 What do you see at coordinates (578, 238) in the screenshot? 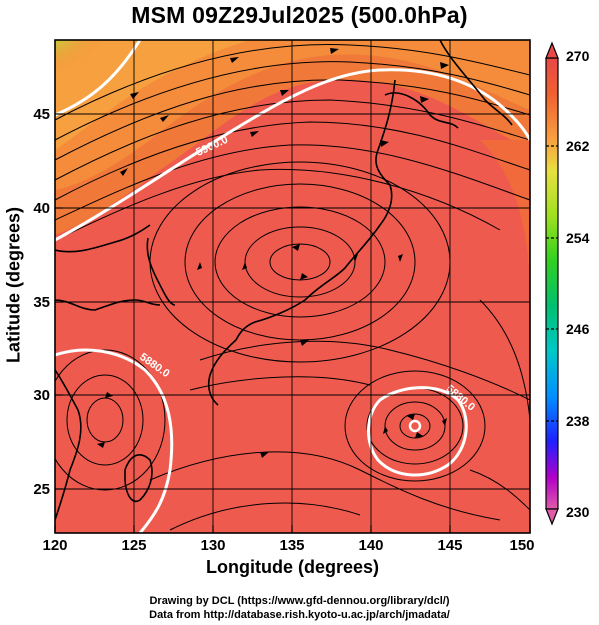
I see `colorbar-label: 254` at bounding box center [578, 238].